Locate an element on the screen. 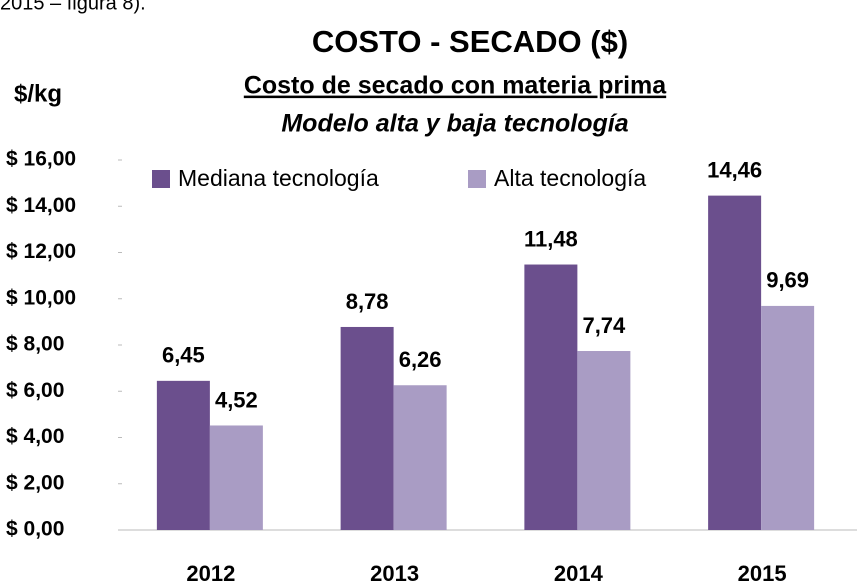  data-label: 7,74 is located at coordinates (604, 325).